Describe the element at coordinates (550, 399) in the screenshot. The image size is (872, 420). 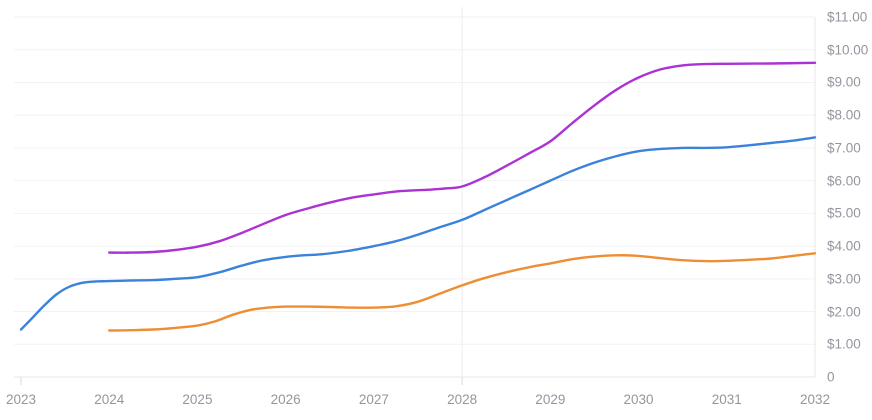
I see `x-axis-label: 2029` at that location.